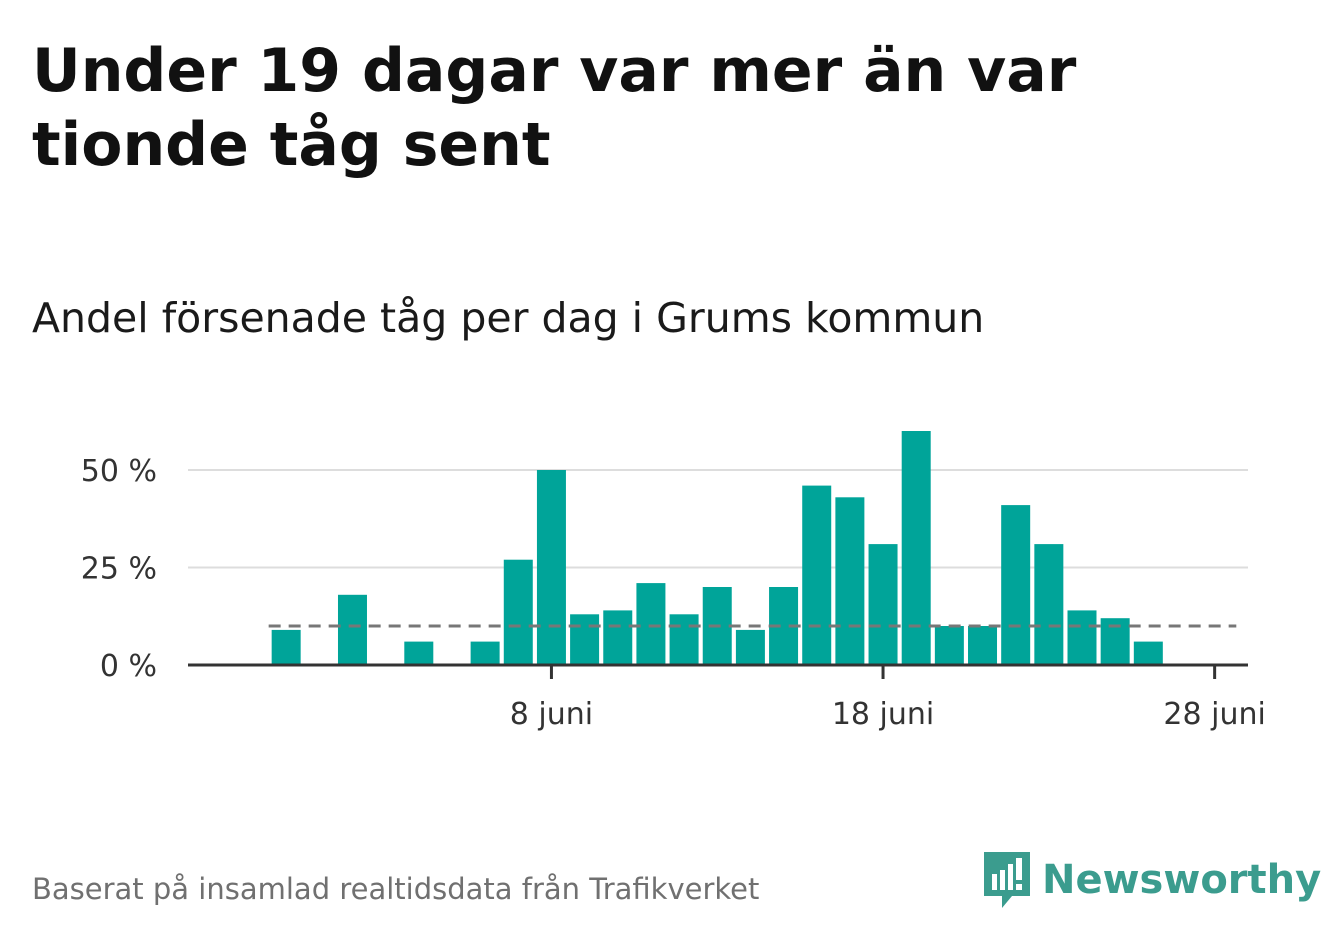 The height and width of the screenshot is (939, 1322). I want to click on x-tick-label: 8 juni, so click(551, 714).